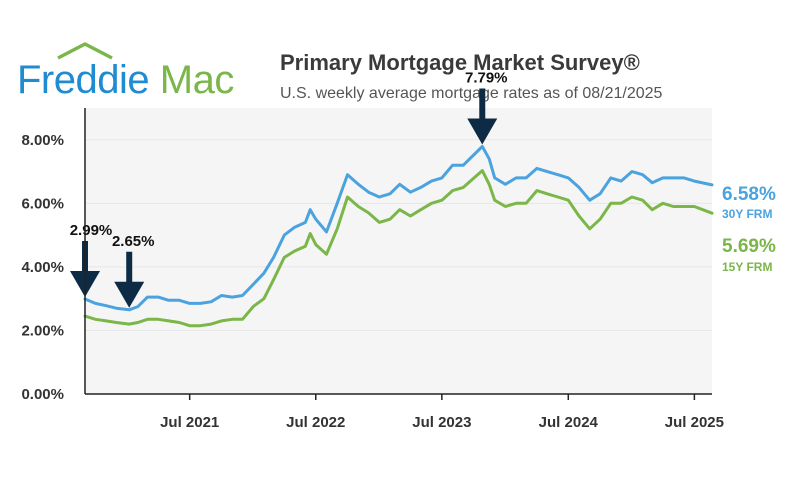 This screenshot has width=800, height=500. What do you see at coordinates (694, 422) in the screenshot?
I see `x-tick-label: Jul 2025` at bounding box center [694, 422].